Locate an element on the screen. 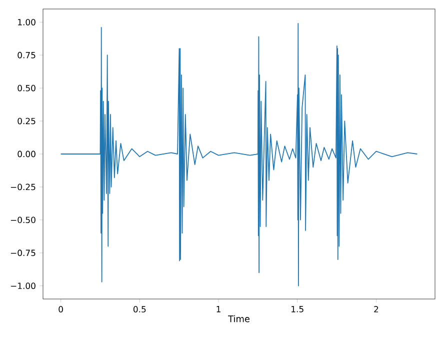 The height and width of the screenshot is (341, 443). x-axis-title: Time is located at coordinates (239, 318).